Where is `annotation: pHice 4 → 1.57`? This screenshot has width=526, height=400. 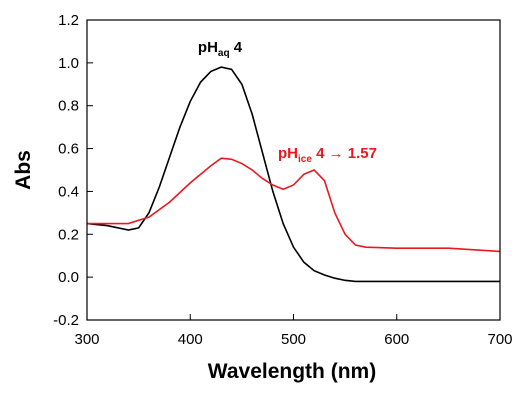 annotation: pHice 4 → 1.57 is located at coordinates (327, 155).